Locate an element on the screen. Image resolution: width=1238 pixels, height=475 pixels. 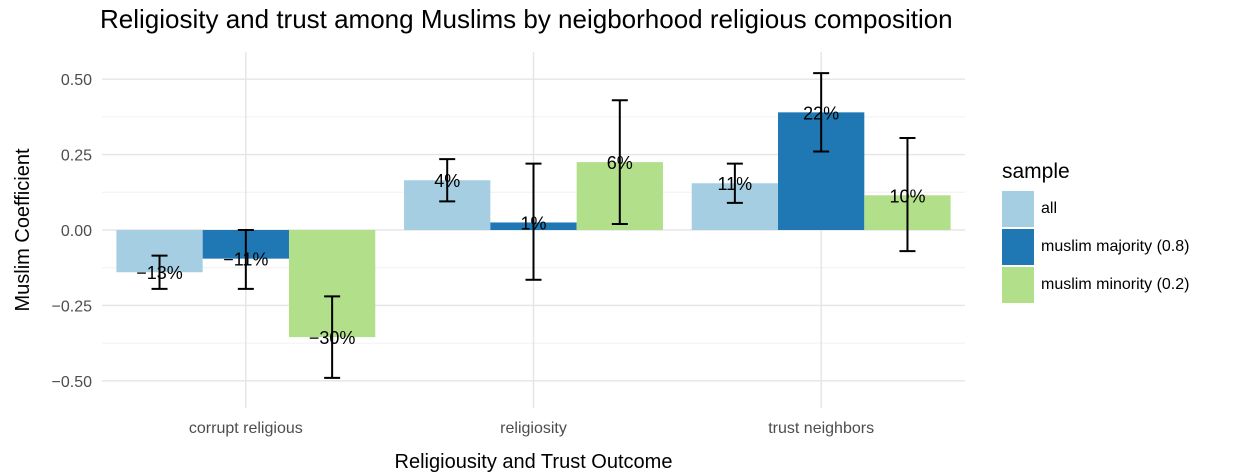
data-label: −30% is located at coordinates (332, 338).